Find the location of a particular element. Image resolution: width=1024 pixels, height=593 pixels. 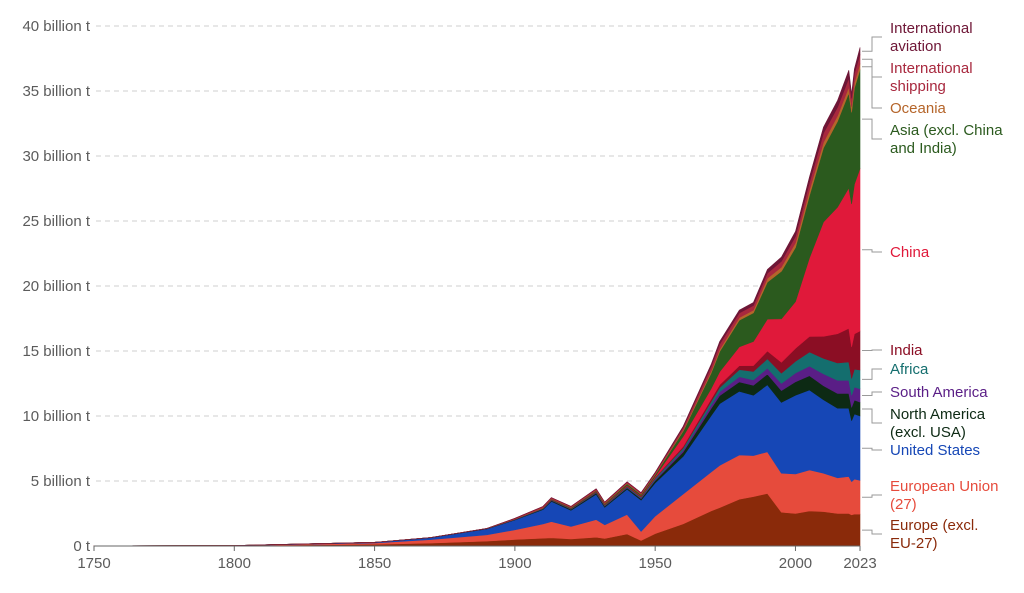

x-tick-label: 2000 is located at coordinates (795, 563).